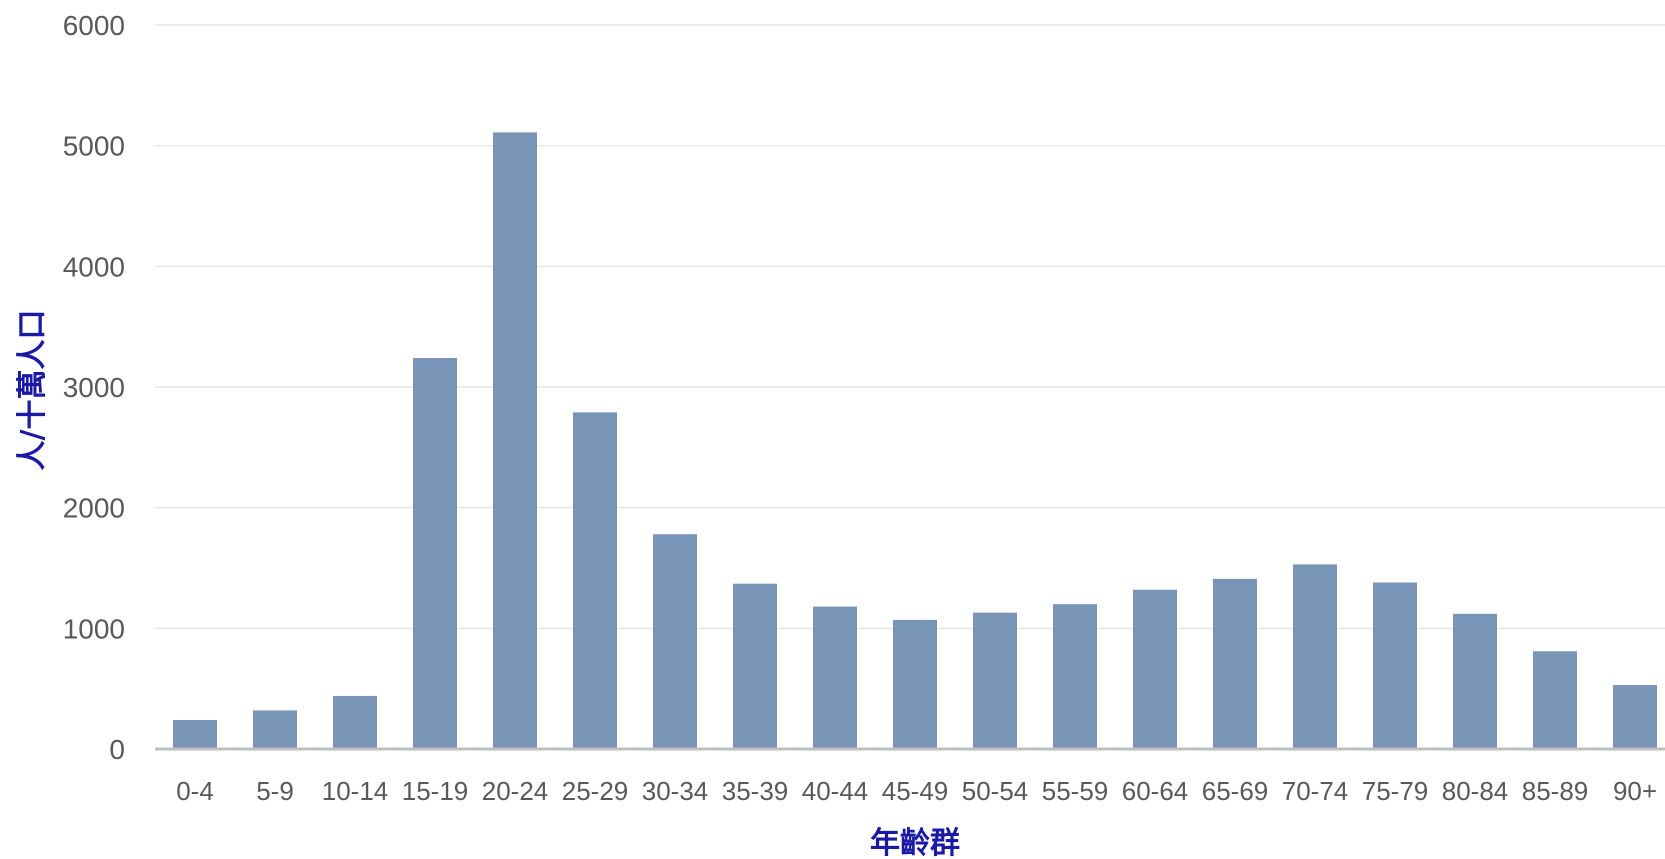 The width and height of the screenshot is (1665, 859). I want to click on x-tick-label: 60-64, so click(1155, 791).